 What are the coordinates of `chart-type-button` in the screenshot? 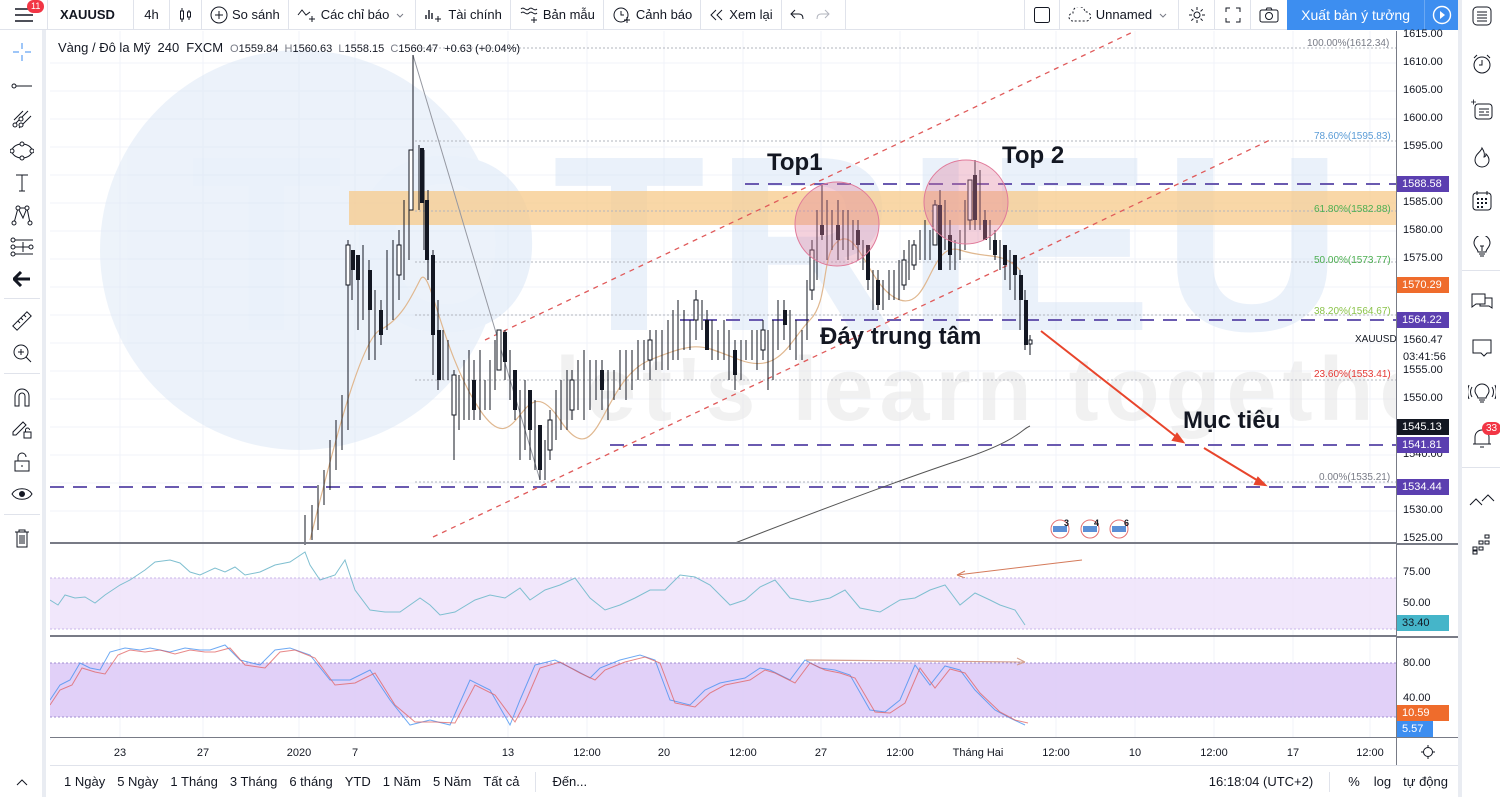 It's located at (186, 15).